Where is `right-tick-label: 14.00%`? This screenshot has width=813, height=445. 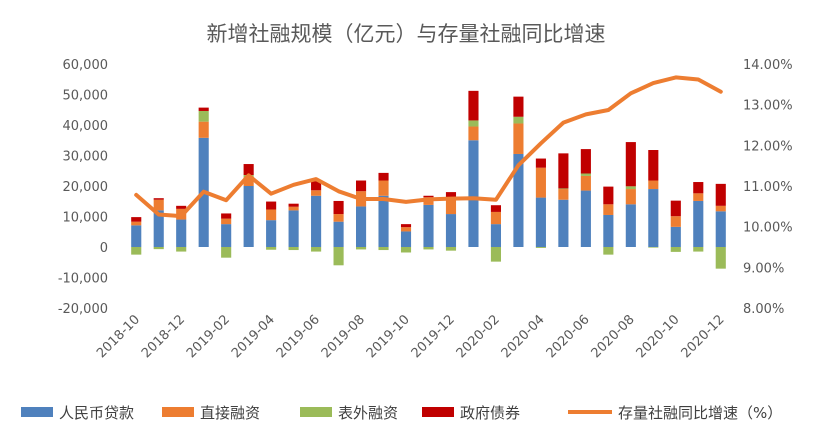
right-tick-label: 14.00% is located at coordinates (768, 65).